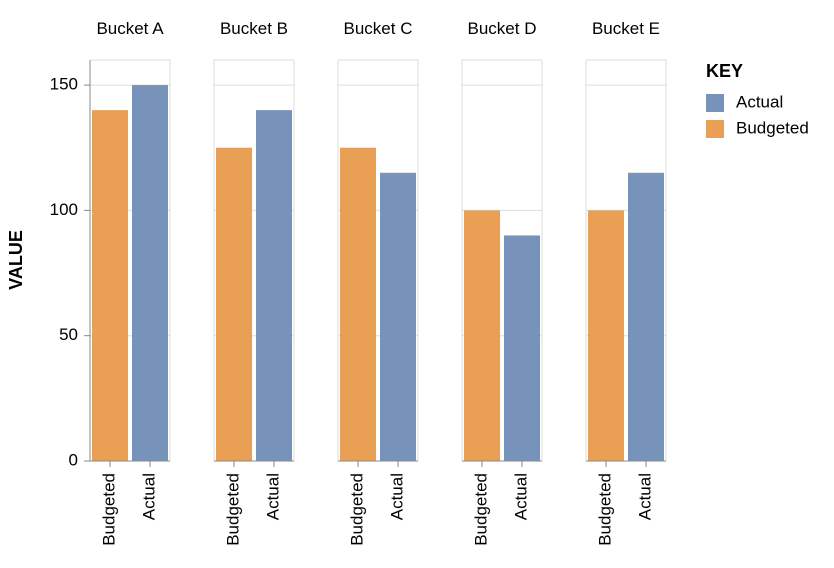  What do you see at coordinates (724, 71) in the screenshot?
I see `legend-title: KEY` at bounding box center [724, 71].